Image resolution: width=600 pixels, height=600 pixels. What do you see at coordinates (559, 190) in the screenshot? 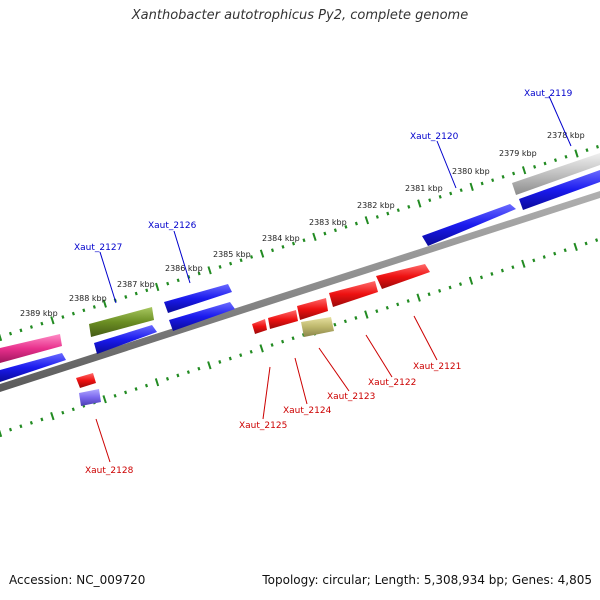
I see `gene-xaut-2119-arrow` at bounding box center [559, 190].